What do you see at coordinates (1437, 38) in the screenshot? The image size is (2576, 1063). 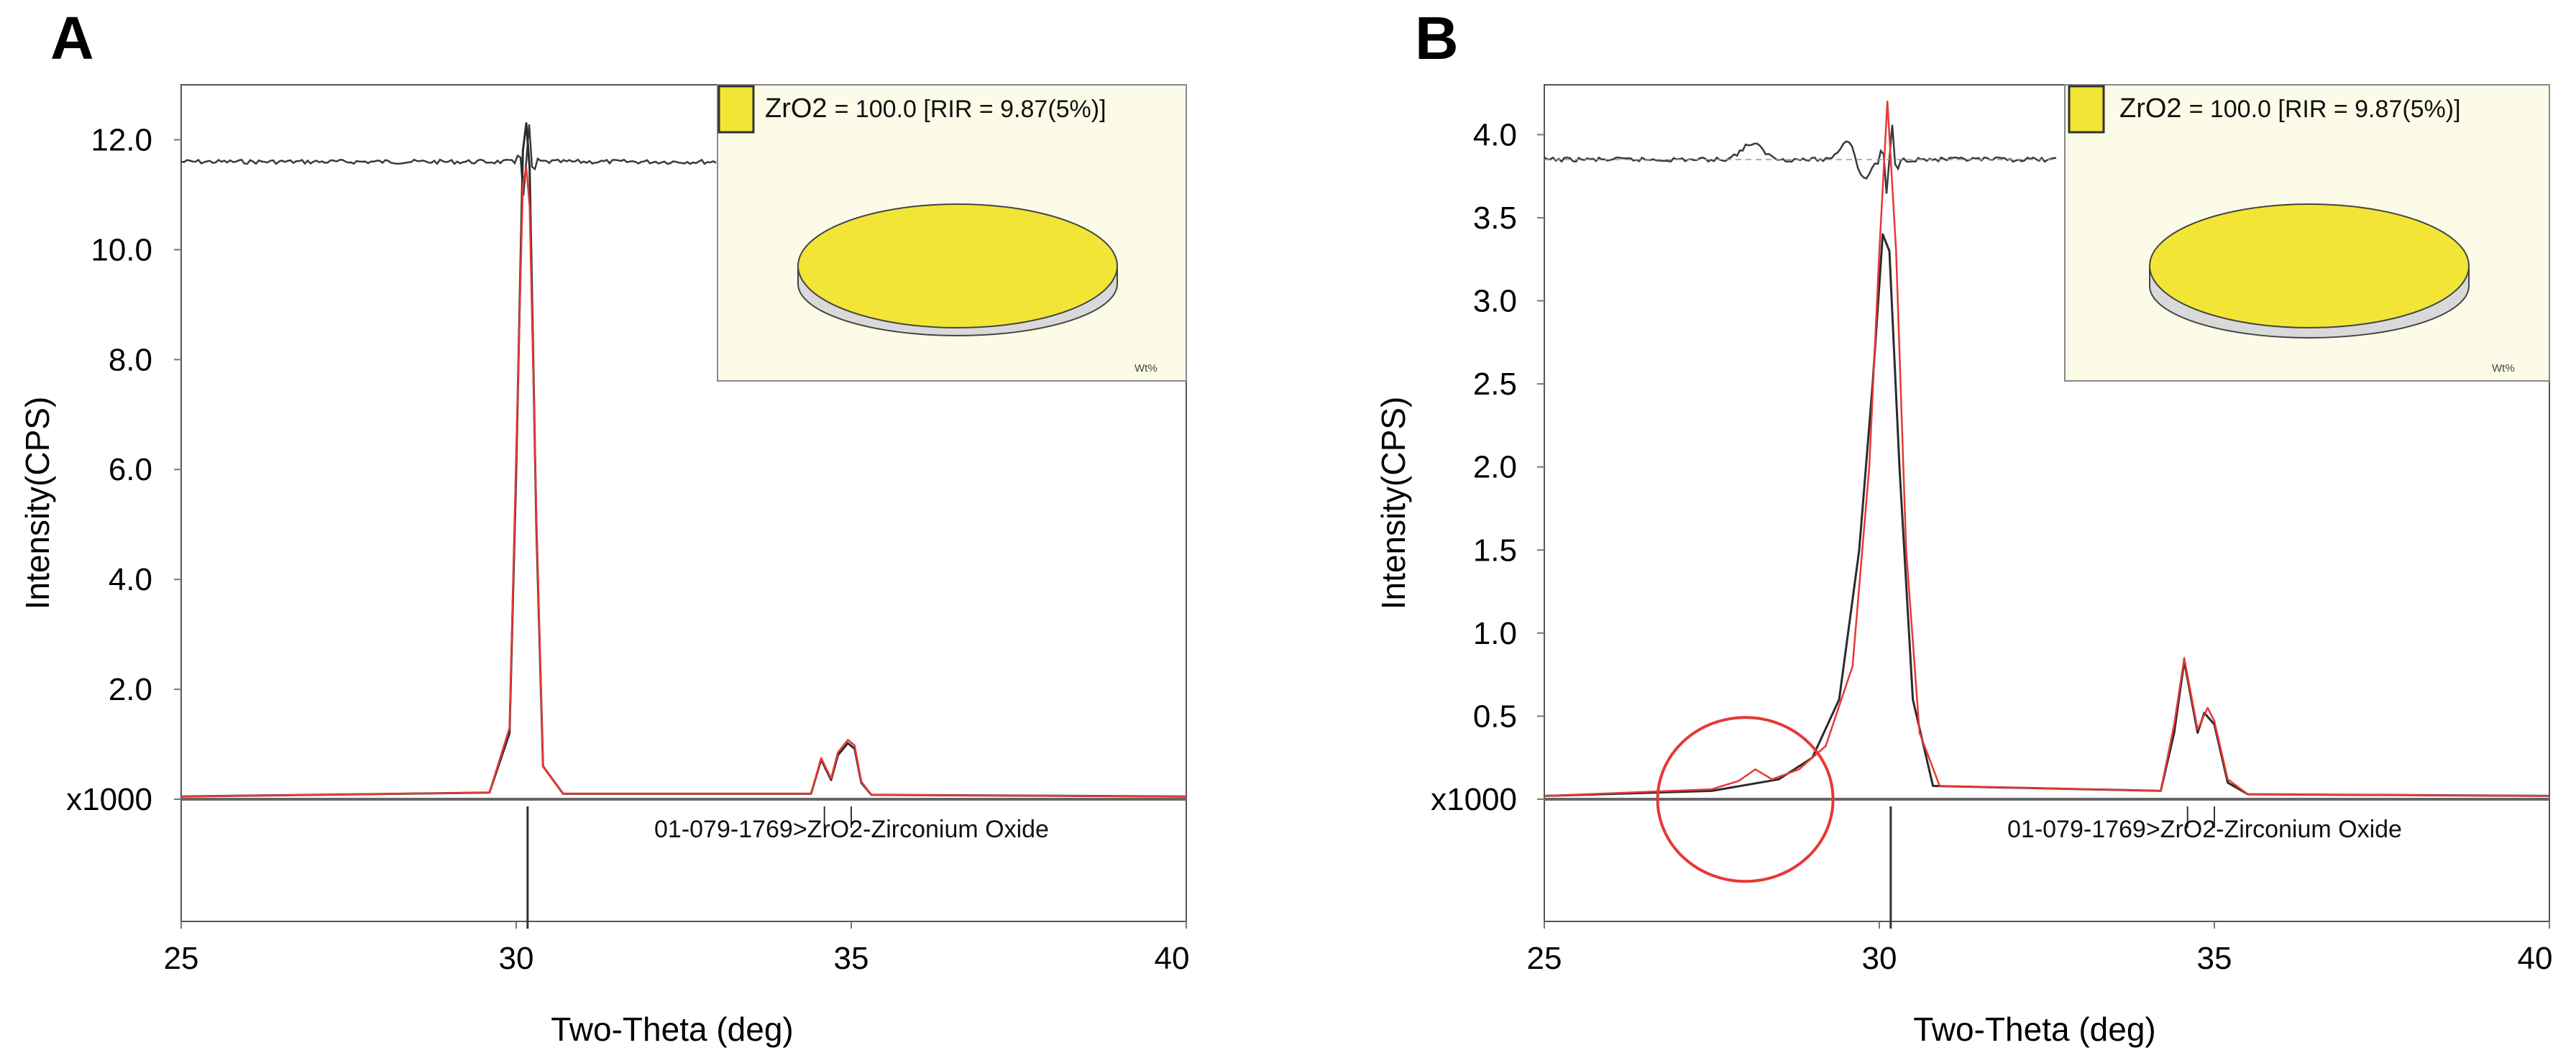 I see `panel-b-label: B` at bounding box center [1437, 38].